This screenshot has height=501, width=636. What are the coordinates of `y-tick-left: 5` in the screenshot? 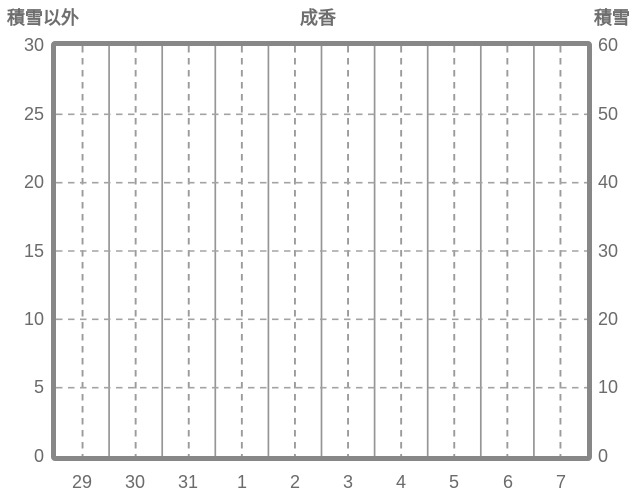 It's located at (38, 387).